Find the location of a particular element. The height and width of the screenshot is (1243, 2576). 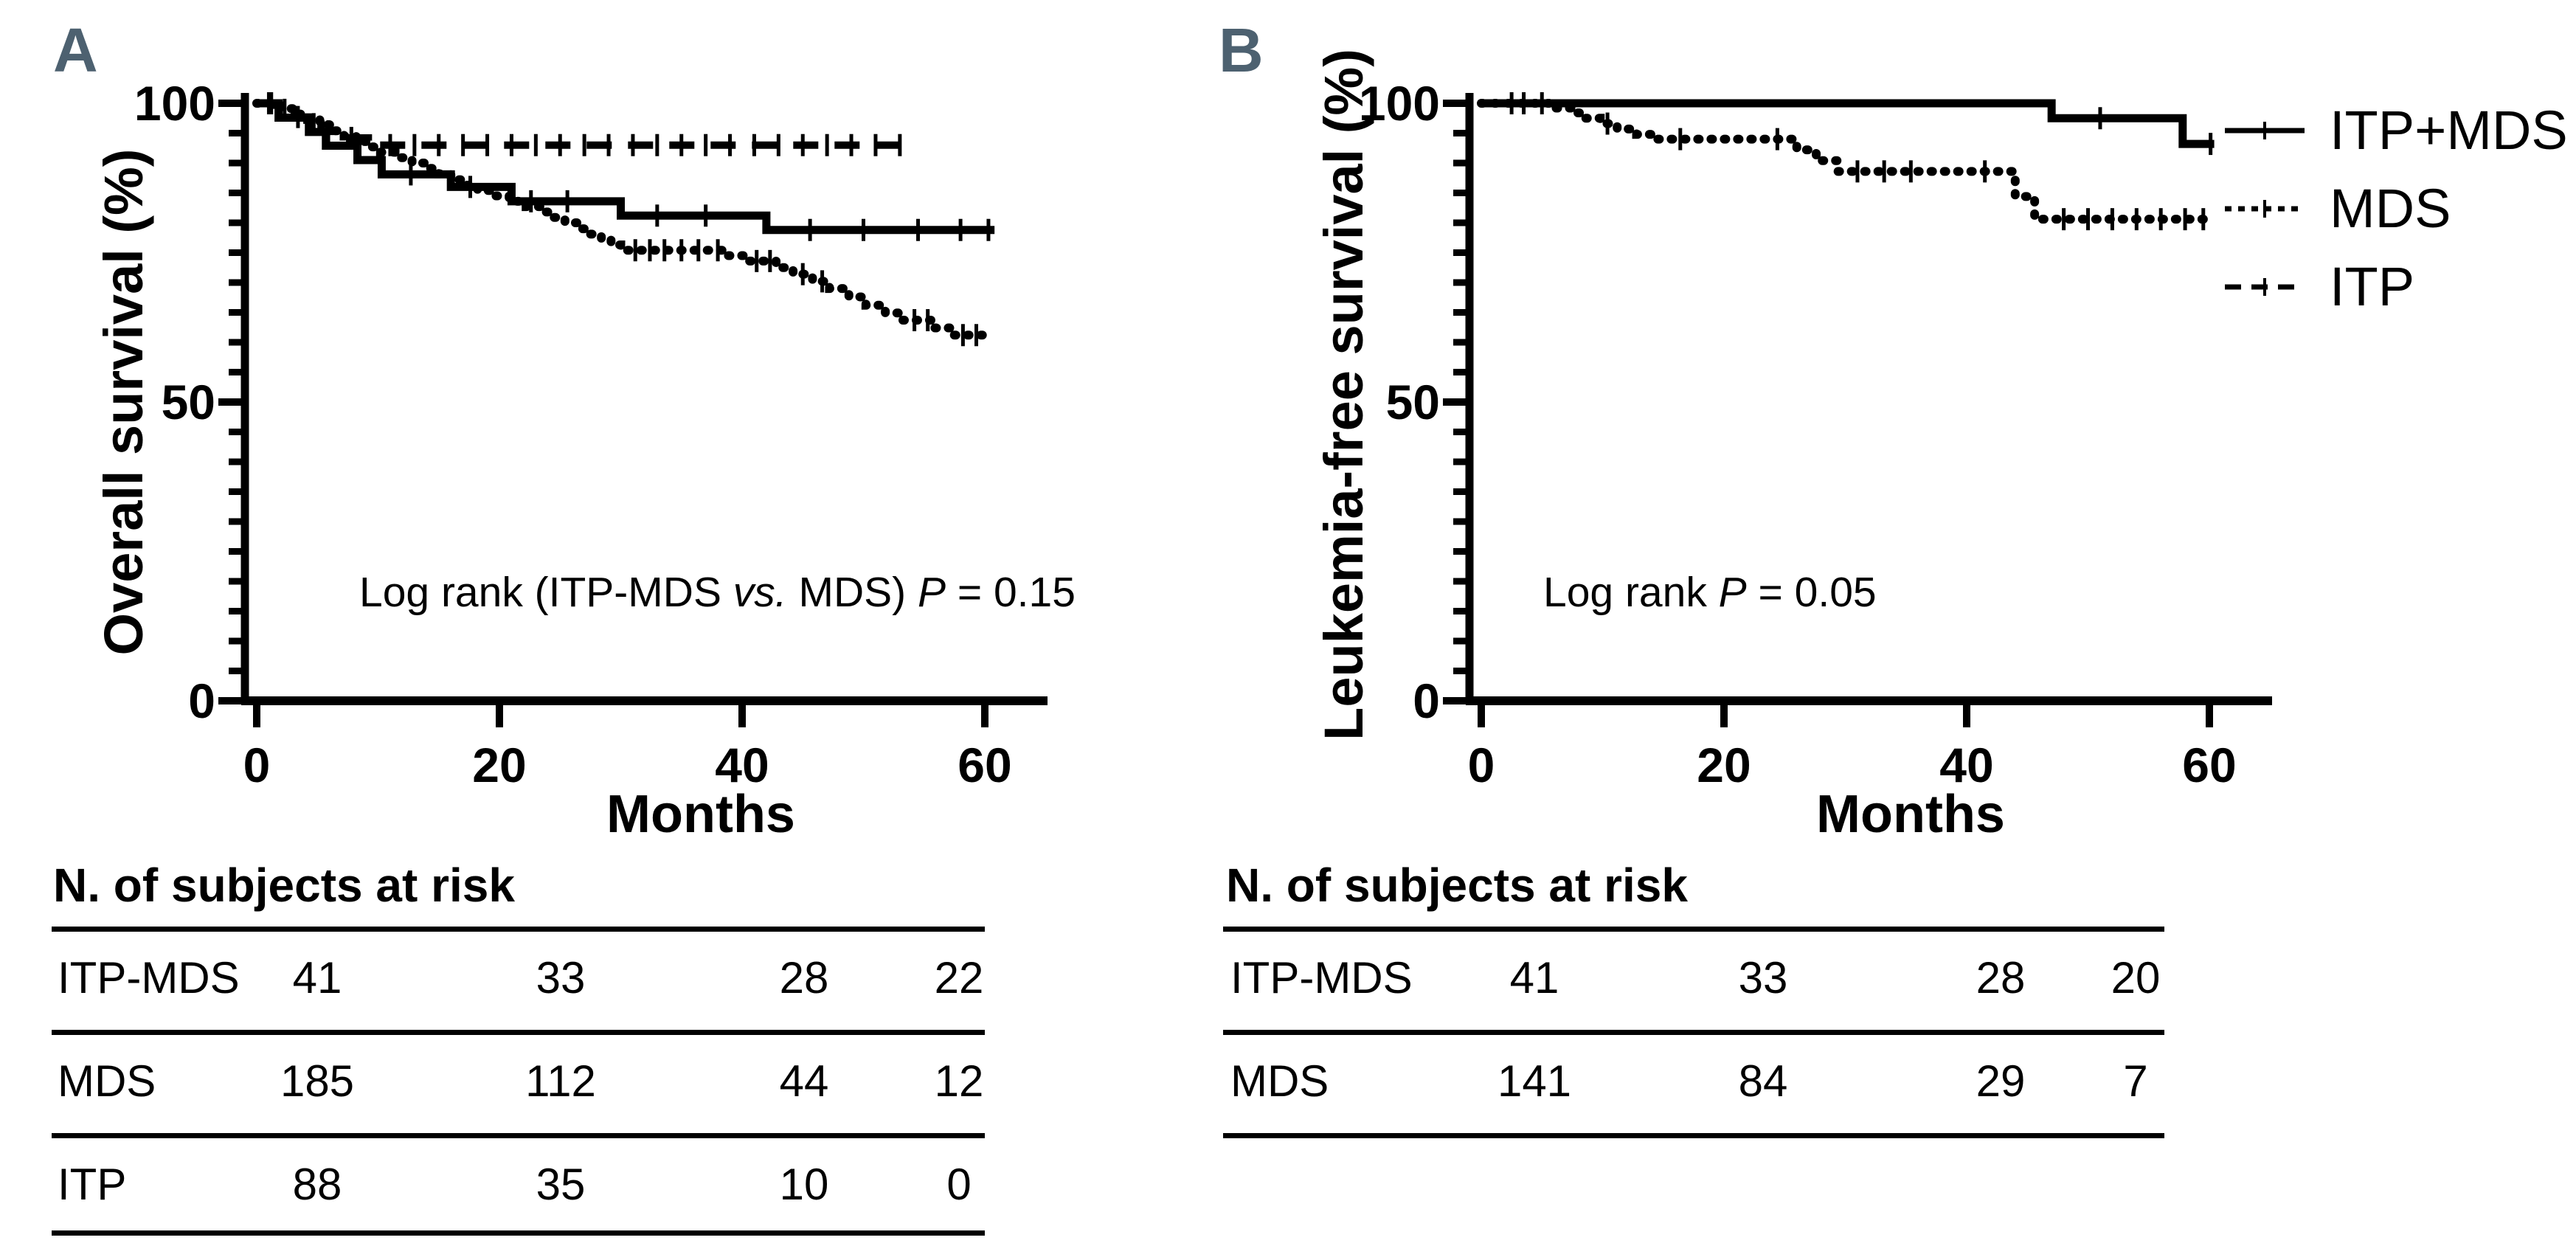

logrank-annotation-b: Log rank P = 0.05 is located at coordinates (1710, 592).